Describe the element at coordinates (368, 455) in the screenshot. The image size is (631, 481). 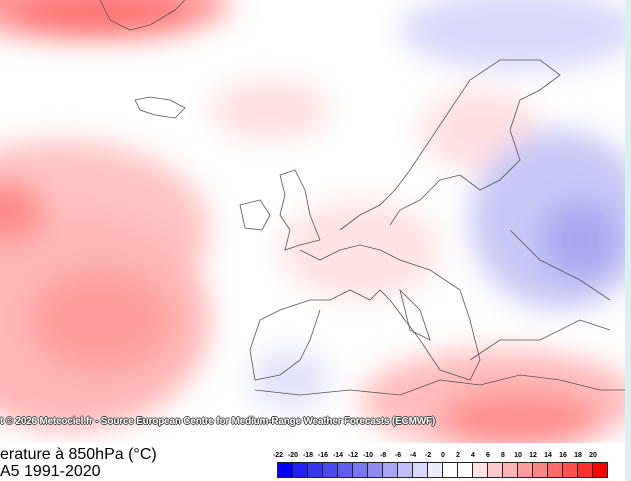
I see `colorbar-label: -10` at that location.